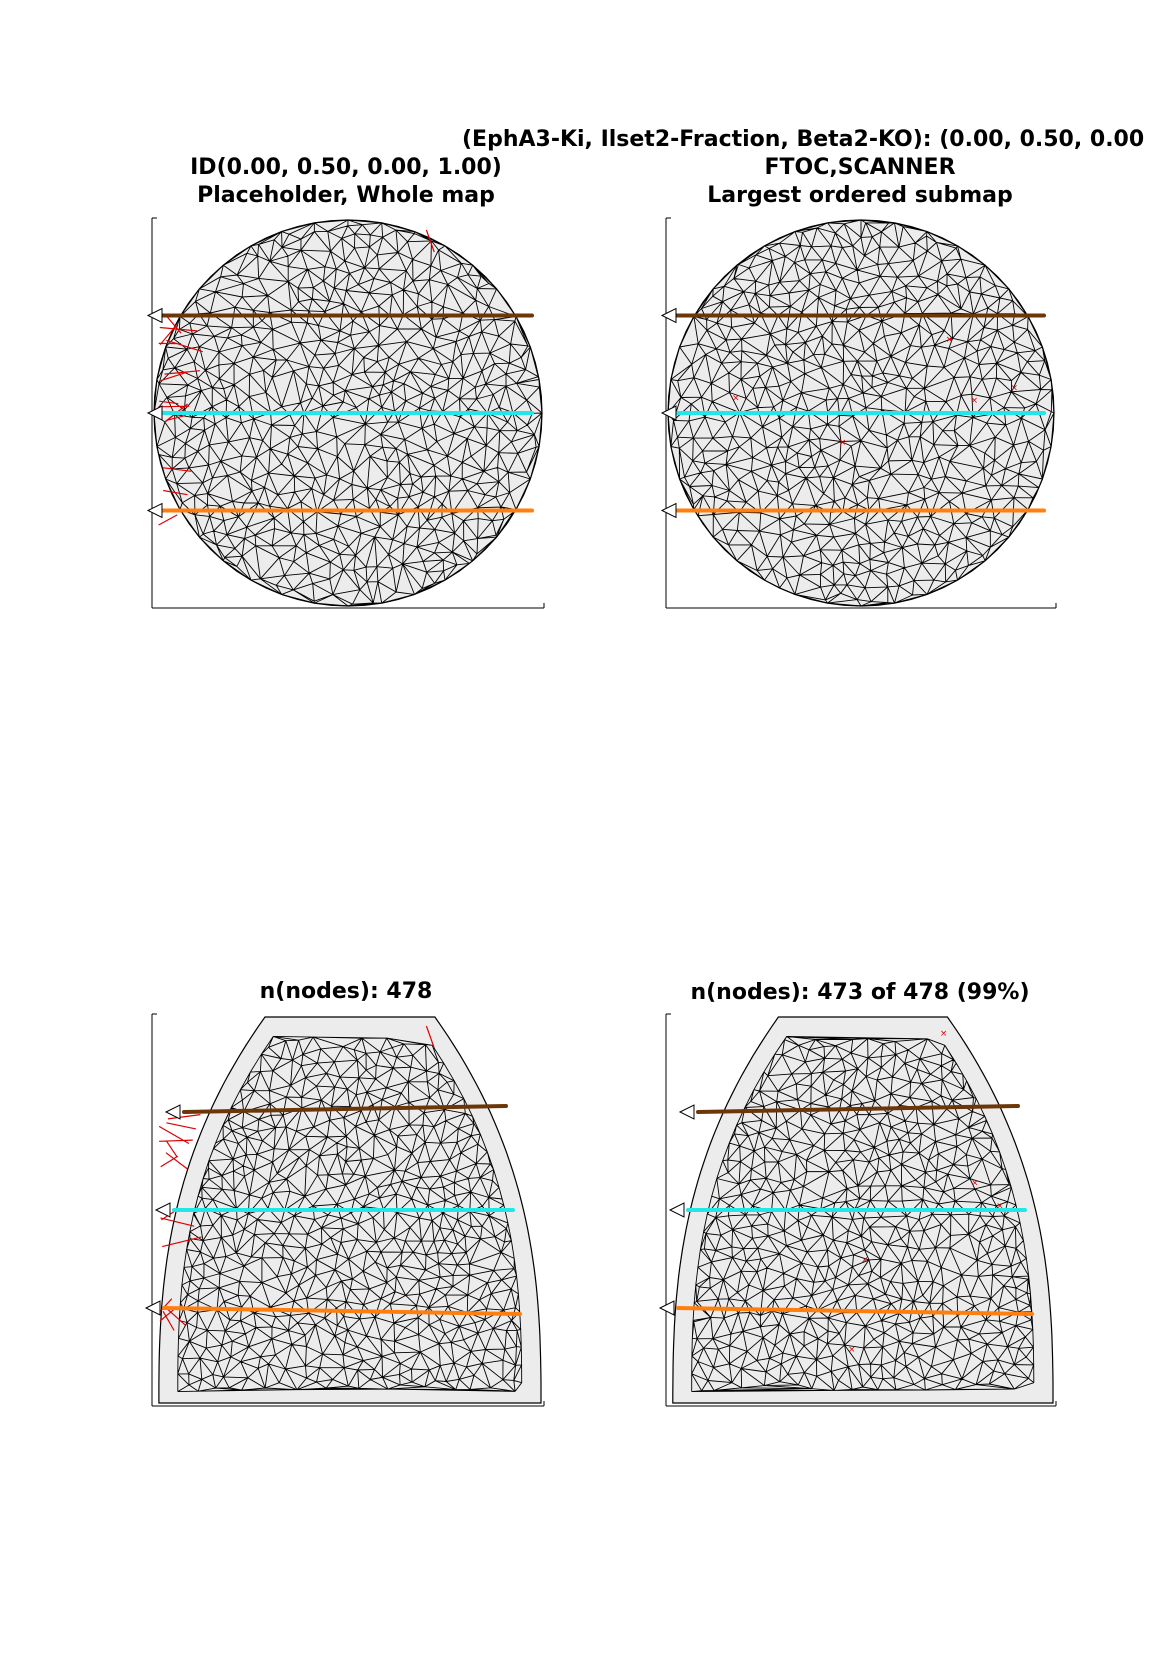 The width and height of the screenshot is (1165, 1679). I want to click on panel-title-bottom-left: n(nodes): 478, so click(346, 991).